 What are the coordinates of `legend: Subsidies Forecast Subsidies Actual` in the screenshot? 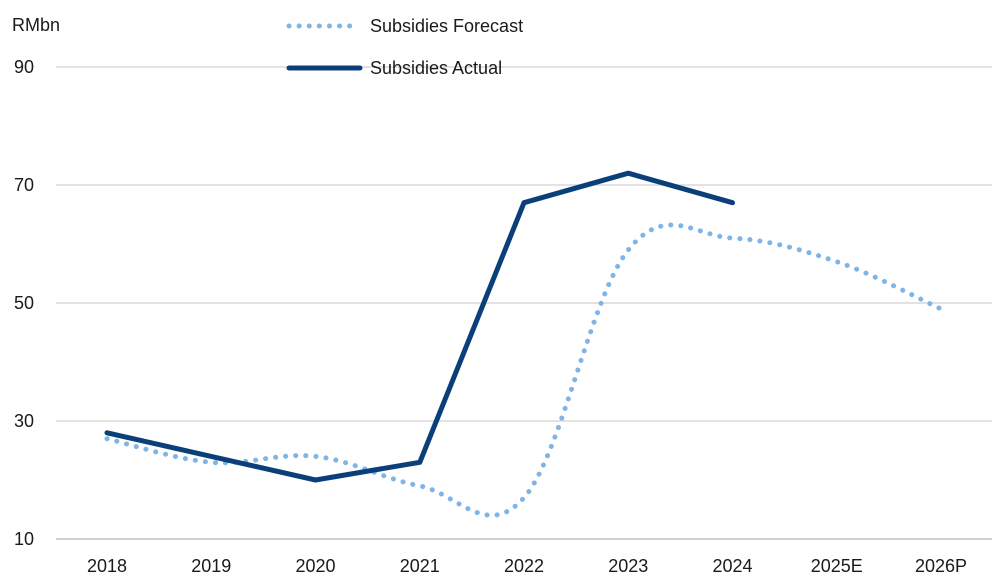 It's located at (404, 47).